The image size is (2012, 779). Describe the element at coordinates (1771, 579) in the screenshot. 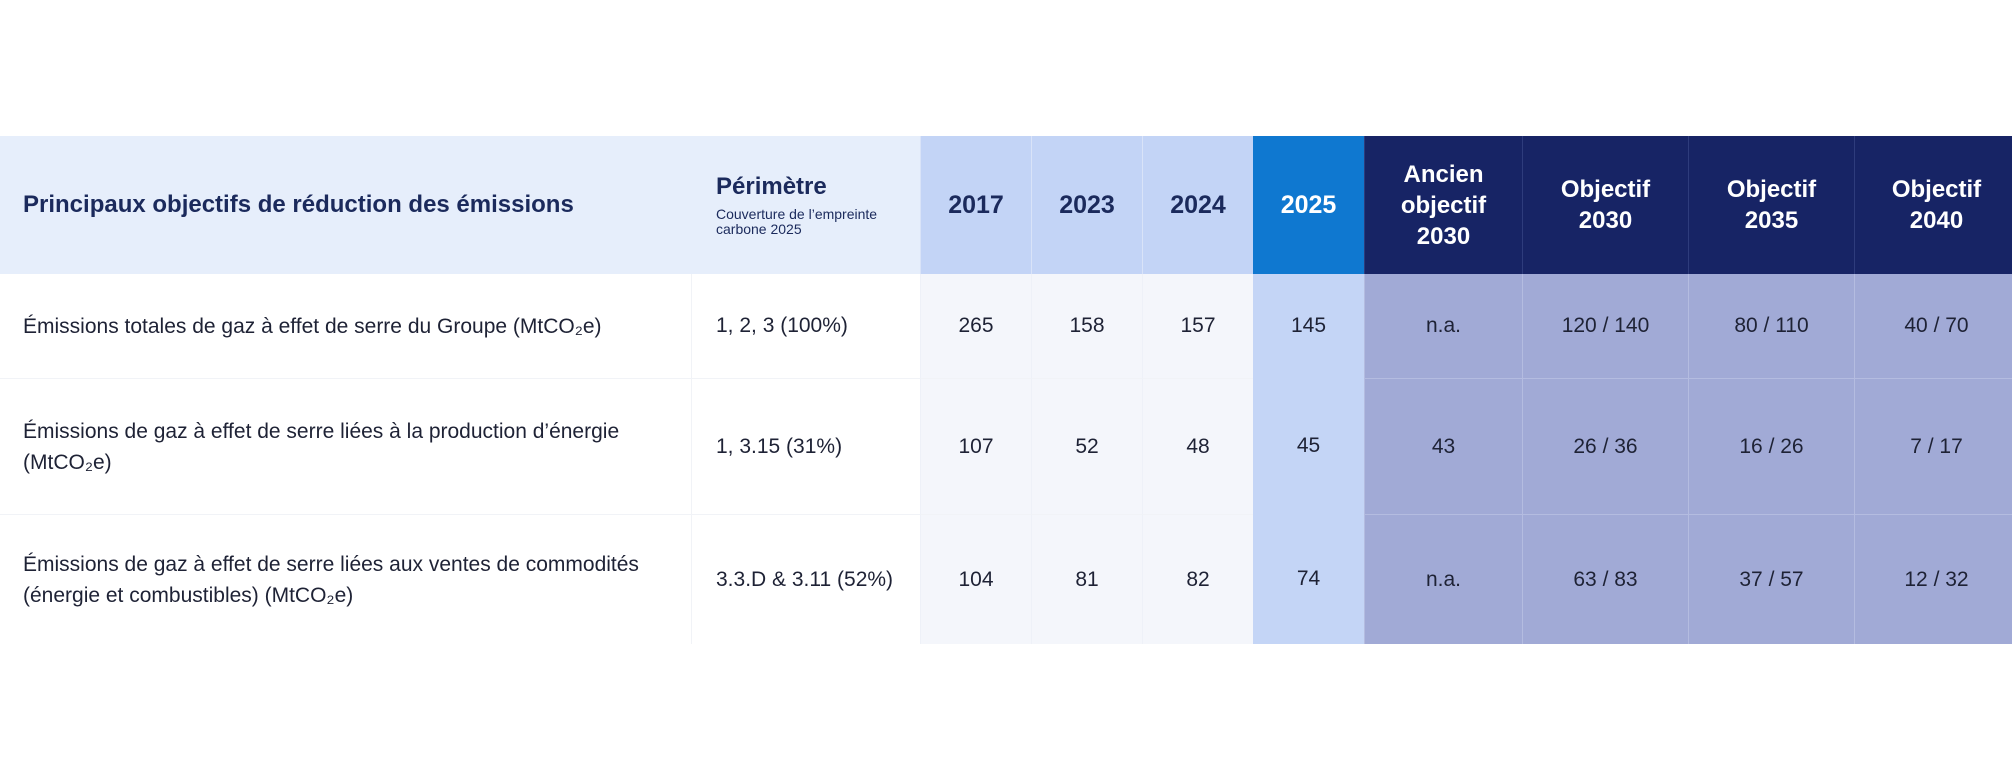

I see `cell-objectif-2035: 37 / 57` at that location.